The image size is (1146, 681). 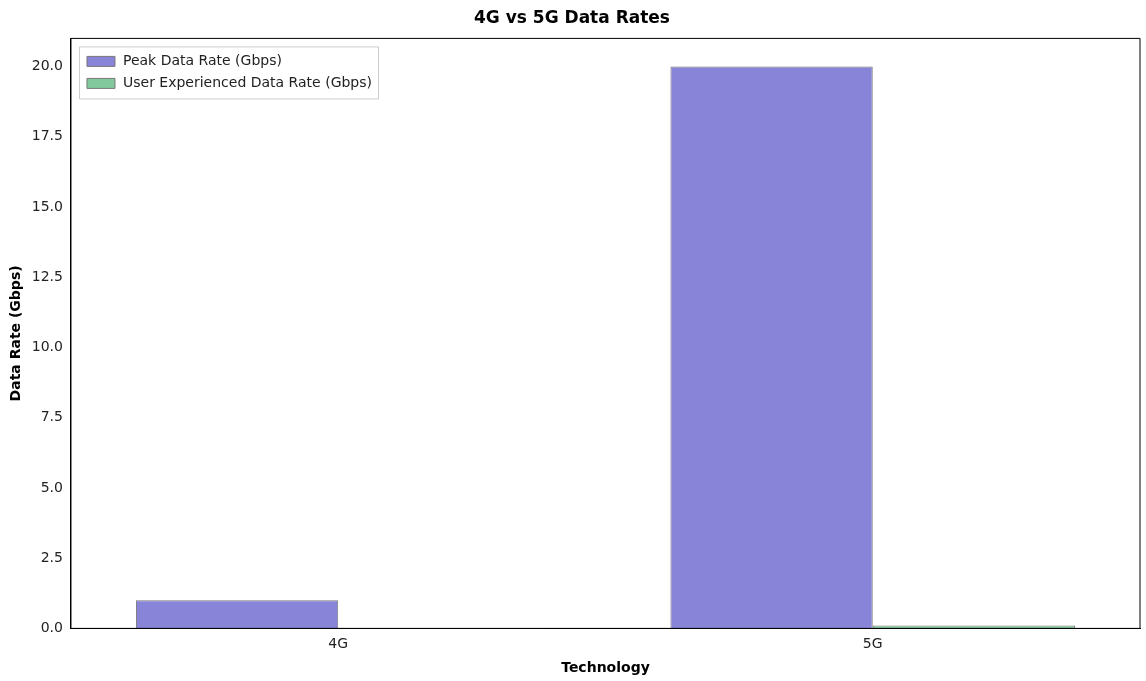 I want to click on y-tick-label: 15.0, so click(x=47, y=205).